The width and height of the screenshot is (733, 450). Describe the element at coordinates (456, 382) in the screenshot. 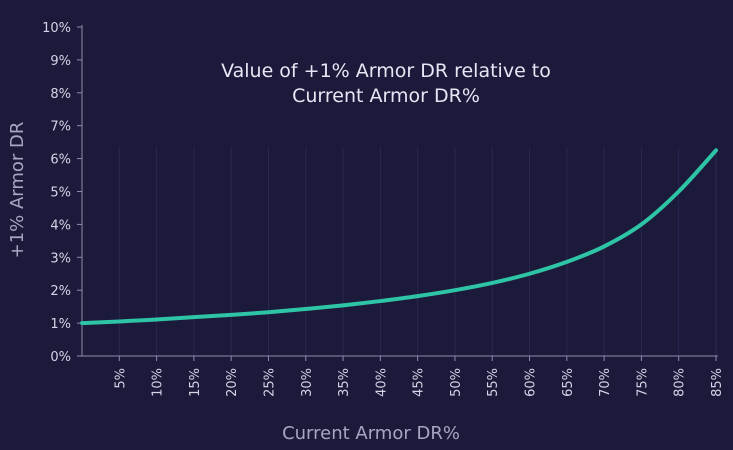

I see `x-tick-label: 50%` at that location.